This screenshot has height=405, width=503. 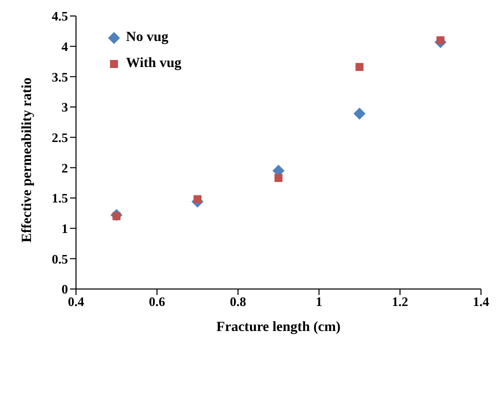 What do you see at coordinates (60, 137) in the screenshot?
I see `y-tick-label: 2.5` at bounding box center [60, 137].